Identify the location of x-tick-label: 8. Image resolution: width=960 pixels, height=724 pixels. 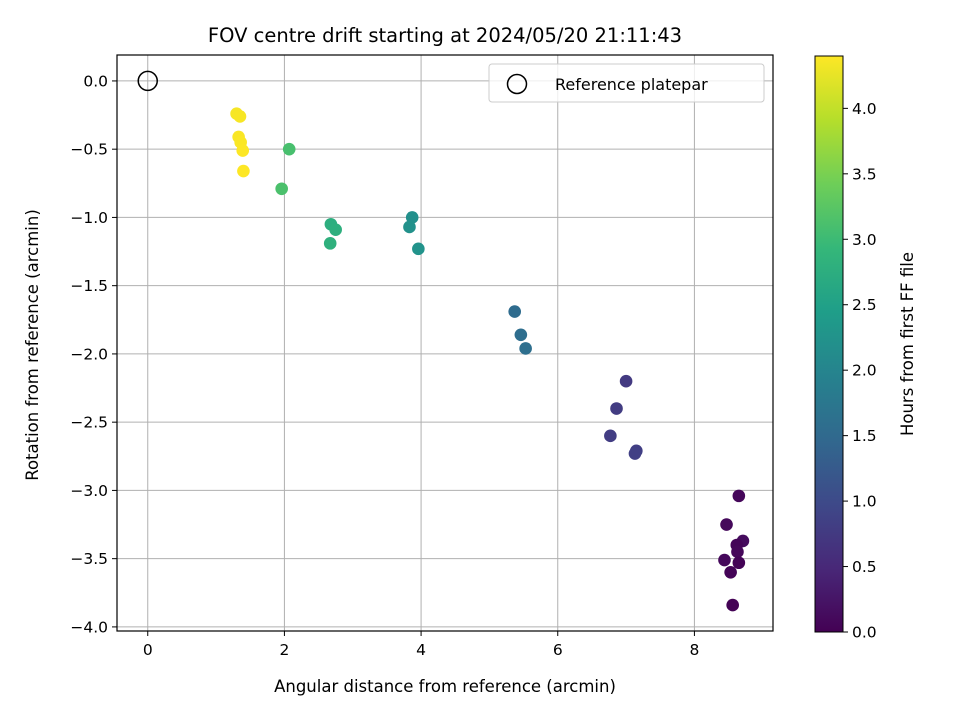
(694, 650).